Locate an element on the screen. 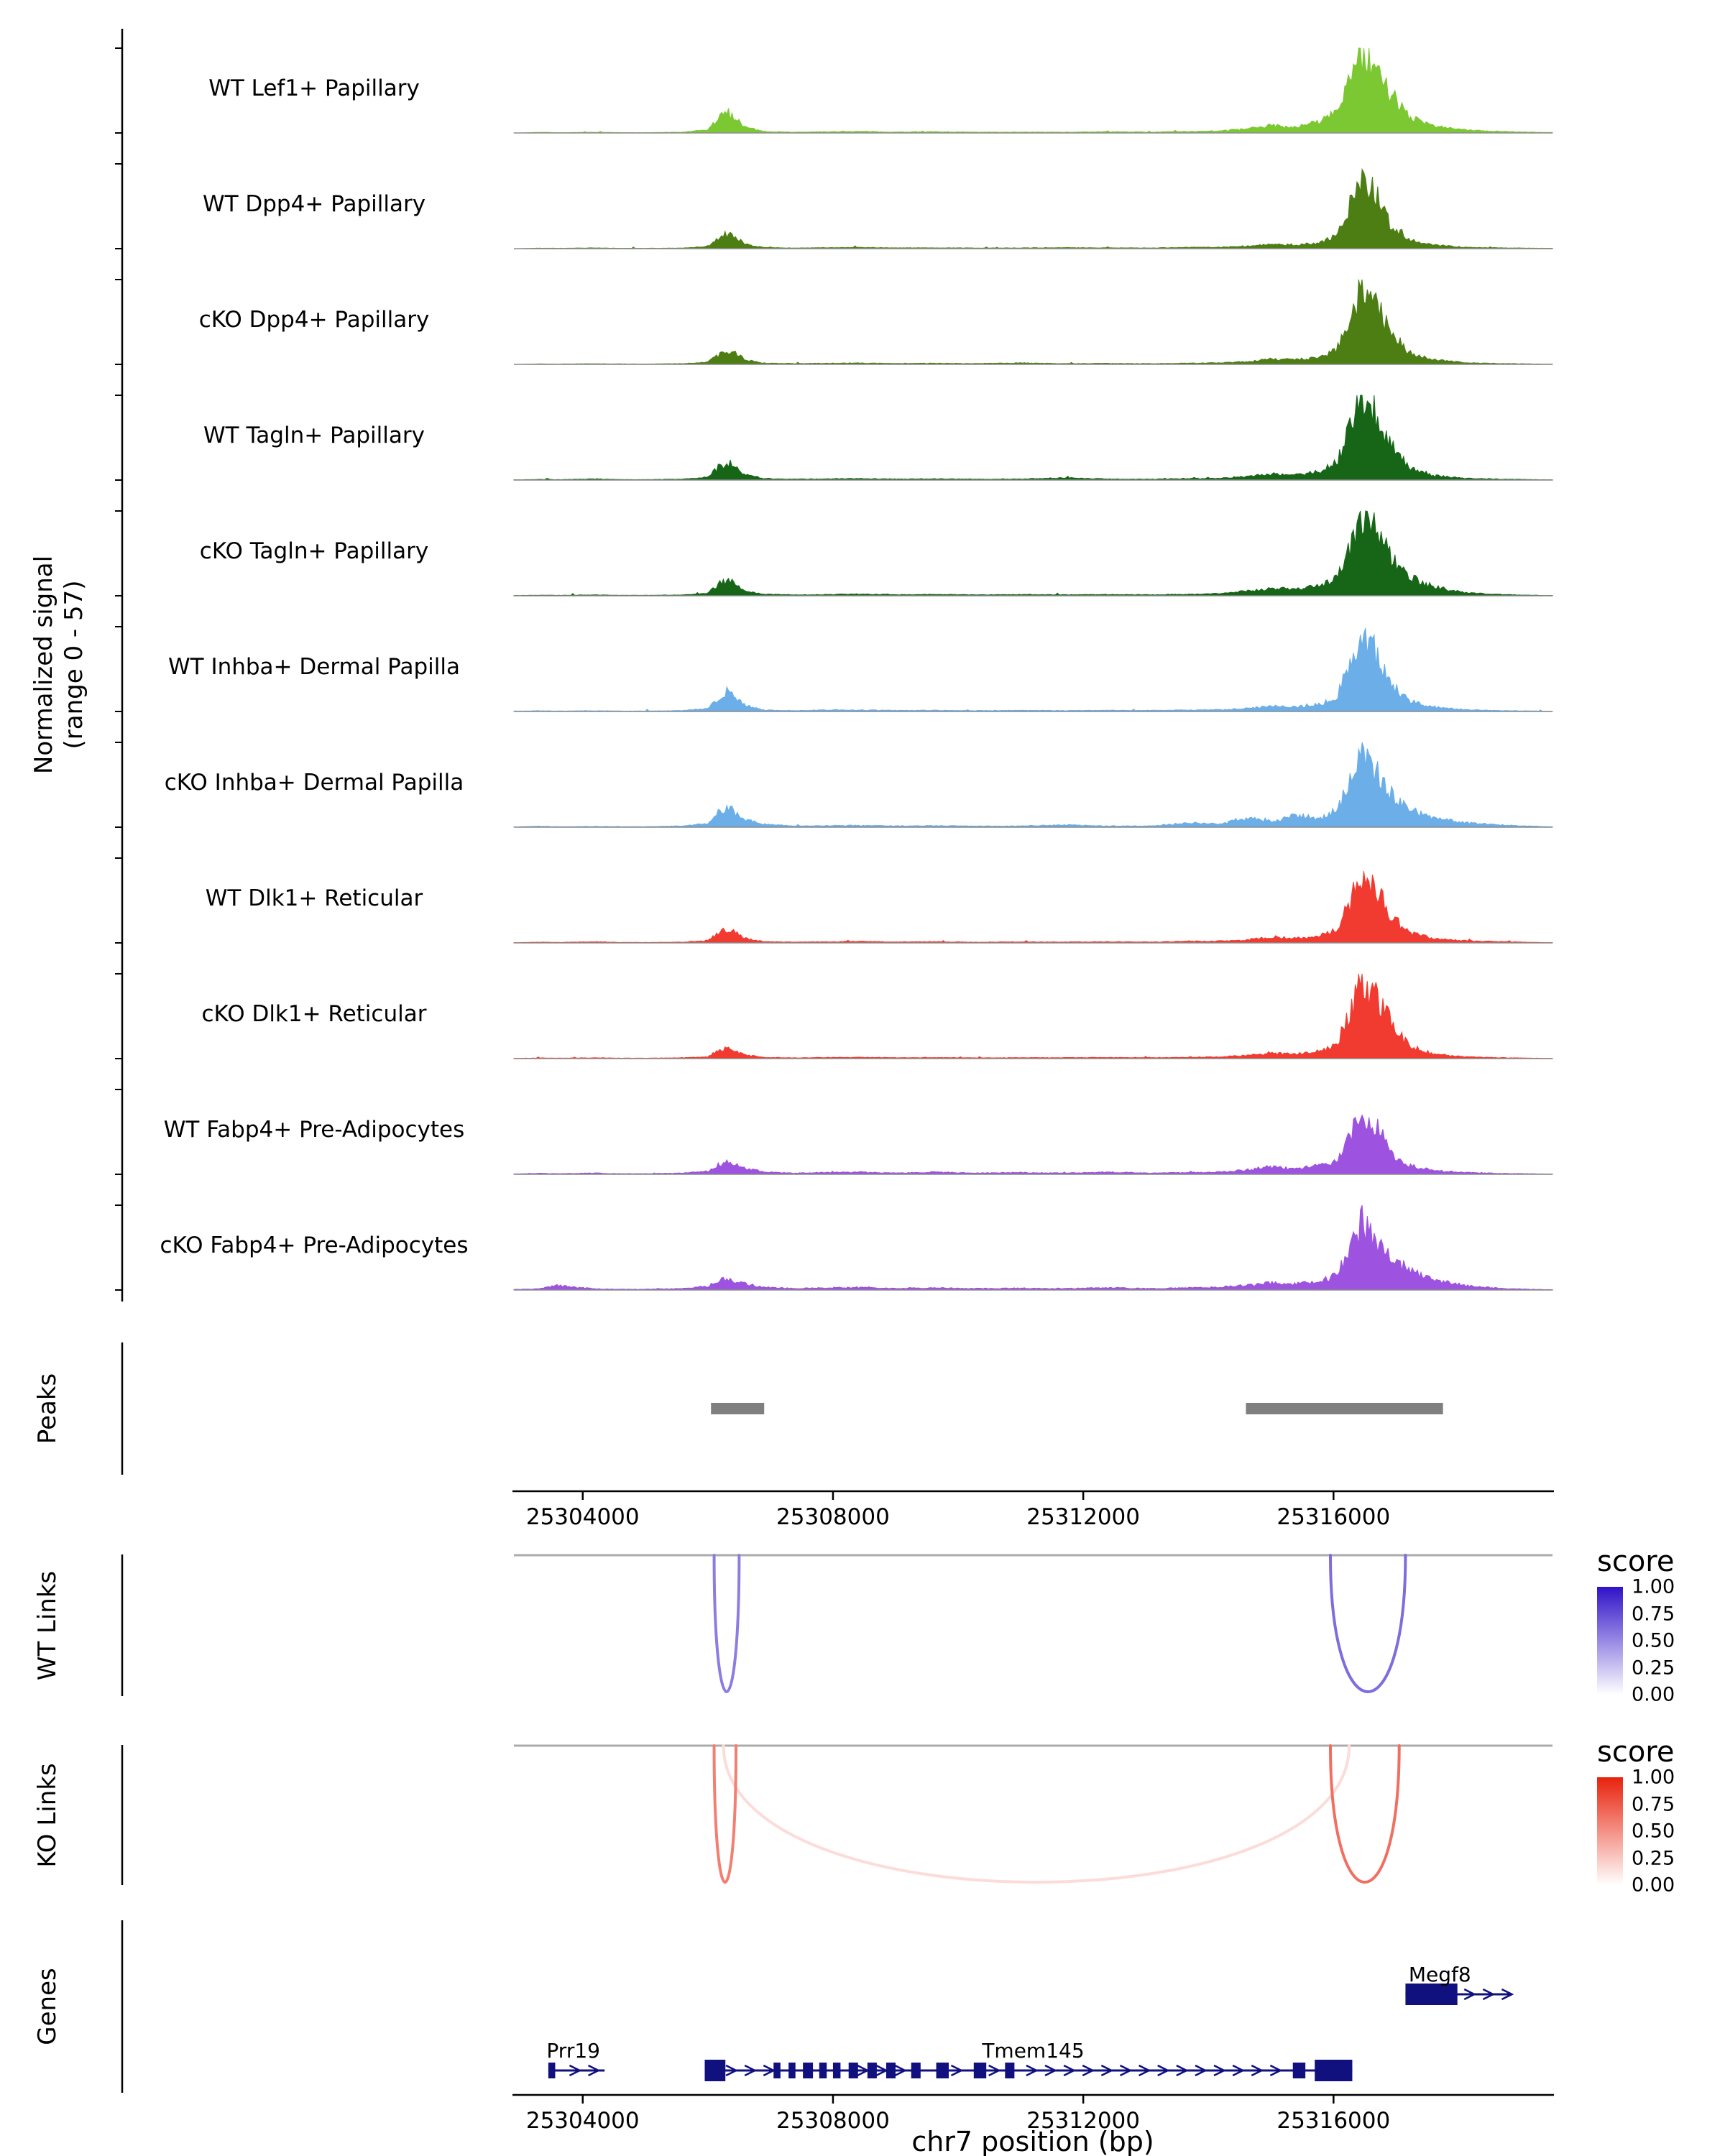 Image resolution: width=1725 pixels, height=2156 pixels. gene-label-tmem145: Tmem145 is located at coordinates (1033, 2051).